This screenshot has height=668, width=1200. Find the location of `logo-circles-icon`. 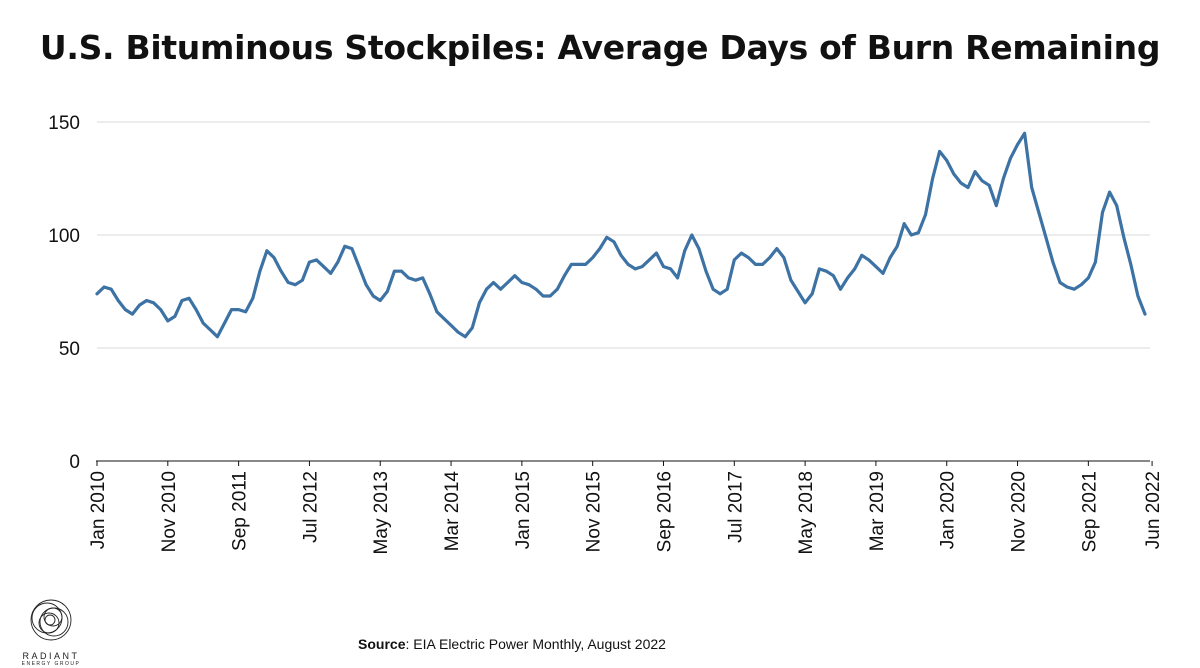

logo-circles-icon is located at coordinates (51, 620).